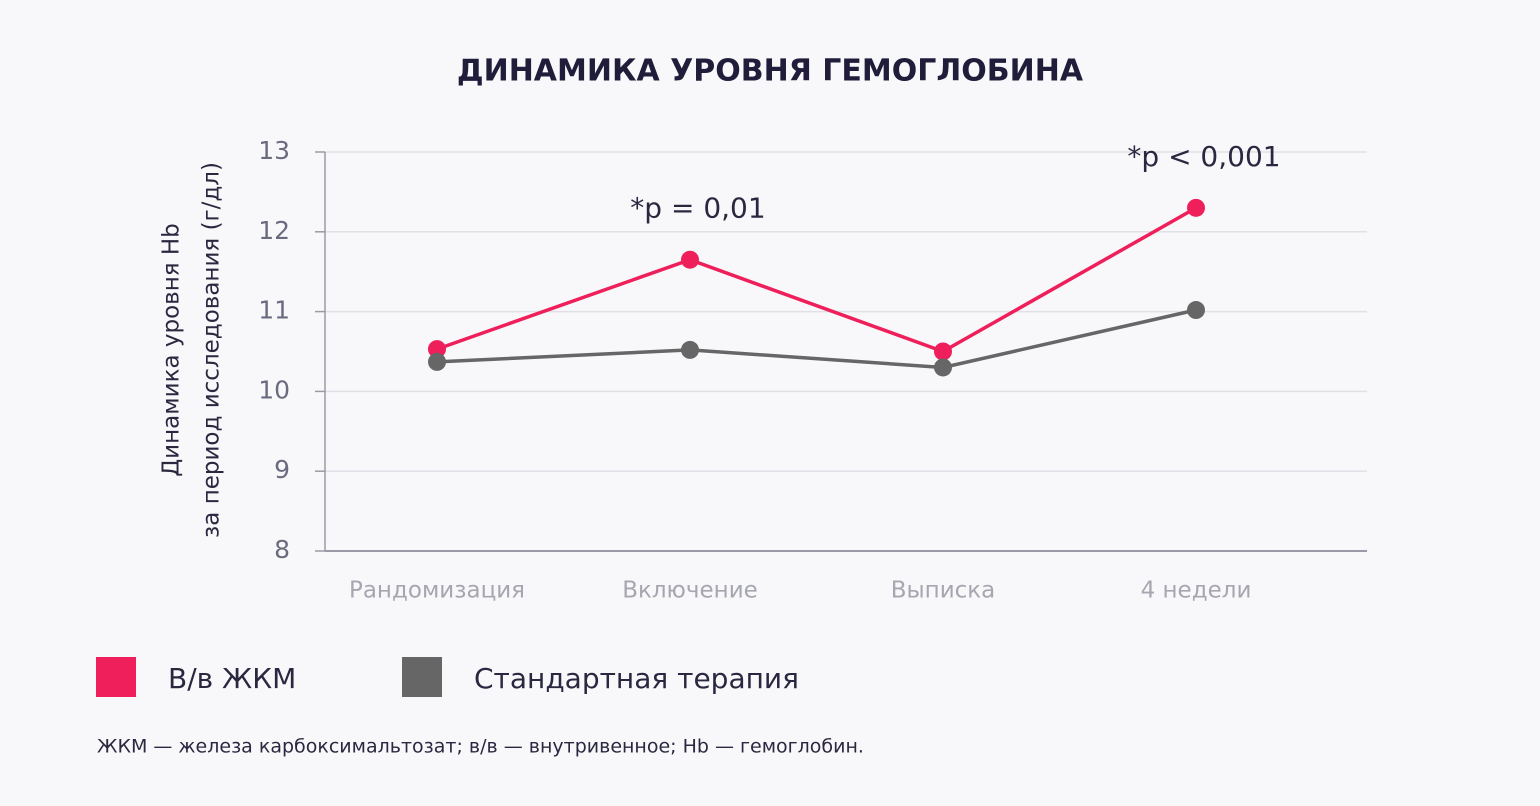 This screenshot has height=806, width=1540. What do you see at coordinates (282, 469) in the screenshot?
I see `y-tick-label: 9` at bounding box center [282, 469].